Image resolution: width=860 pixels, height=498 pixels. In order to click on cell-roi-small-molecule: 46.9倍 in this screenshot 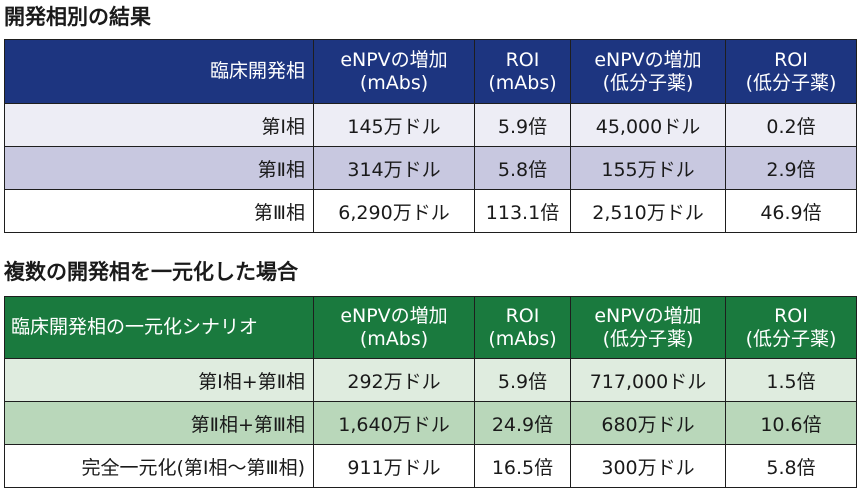, I will do `click(791, 211)`.